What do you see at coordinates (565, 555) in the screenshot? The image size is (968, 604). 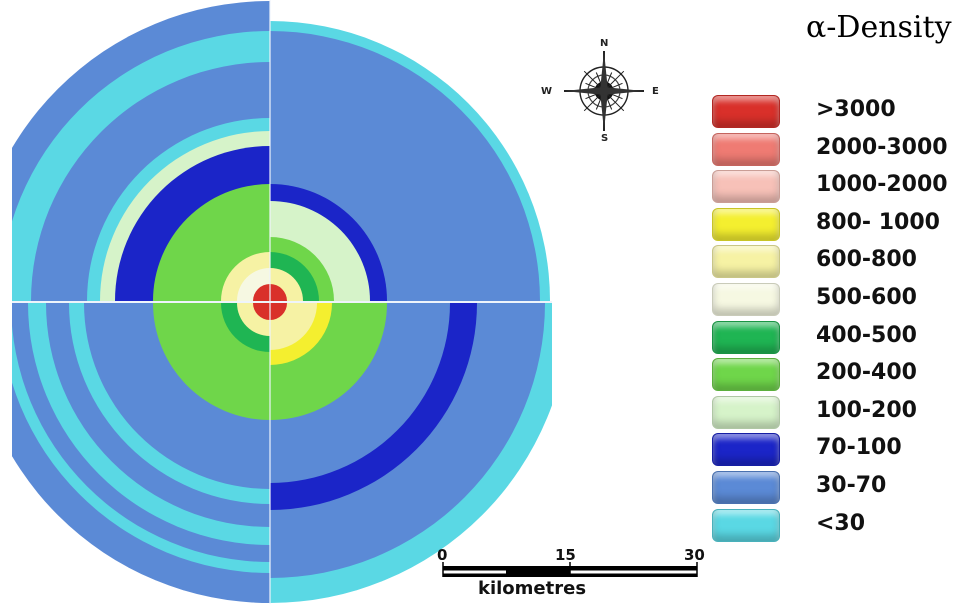 I see `scale-tick-15: 15` at bounding box center [565, 555].